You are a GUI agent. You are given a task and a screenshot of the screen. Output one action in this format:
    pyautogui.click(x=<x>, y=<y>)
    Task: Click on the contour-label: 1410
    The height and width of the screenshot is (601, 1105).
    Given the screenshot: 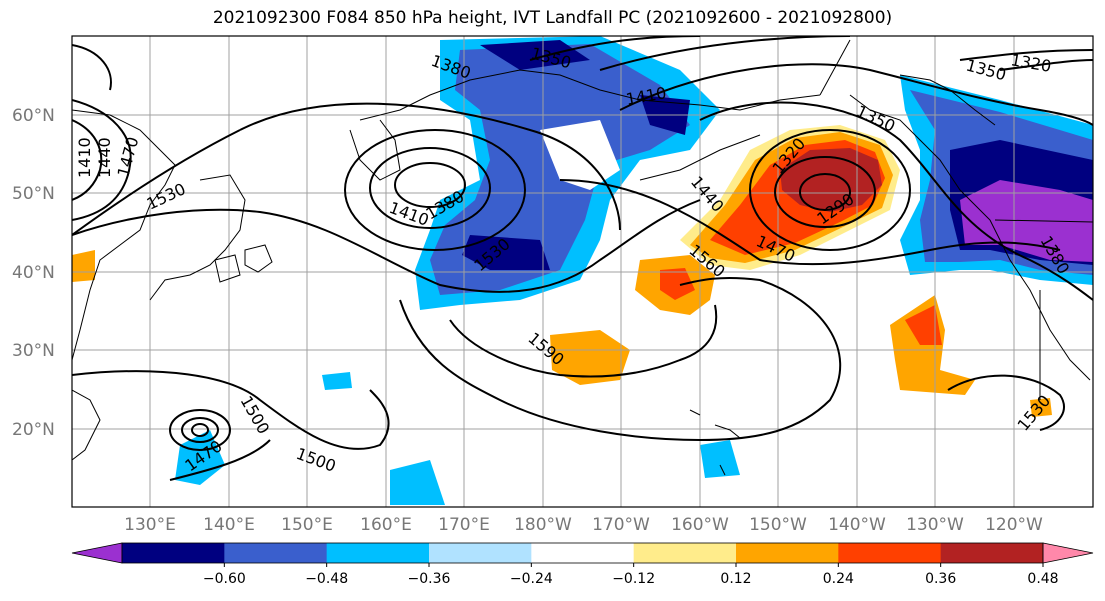 What is the action you would take?
    pyautogui.click(x=84, y=157)
    